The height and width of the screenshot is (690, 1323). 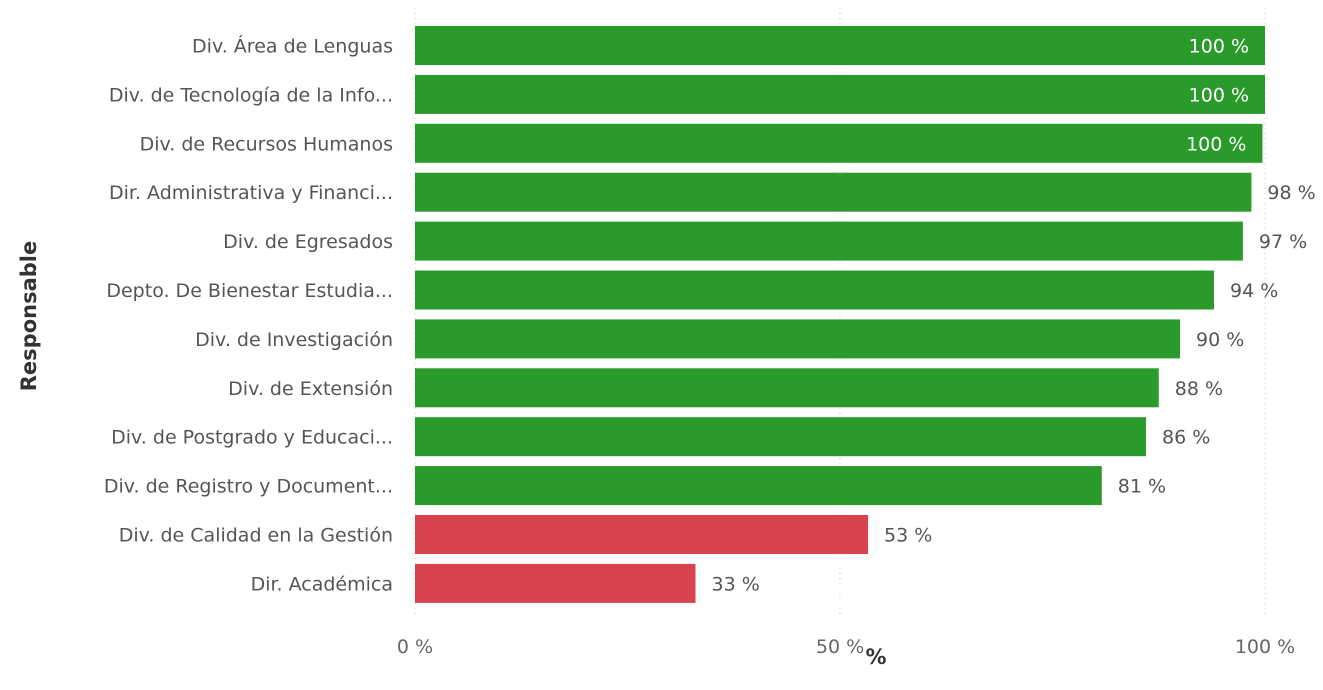 I want to click on category-label: Div. de Recursos Humanos, so click(x=266, y=144).